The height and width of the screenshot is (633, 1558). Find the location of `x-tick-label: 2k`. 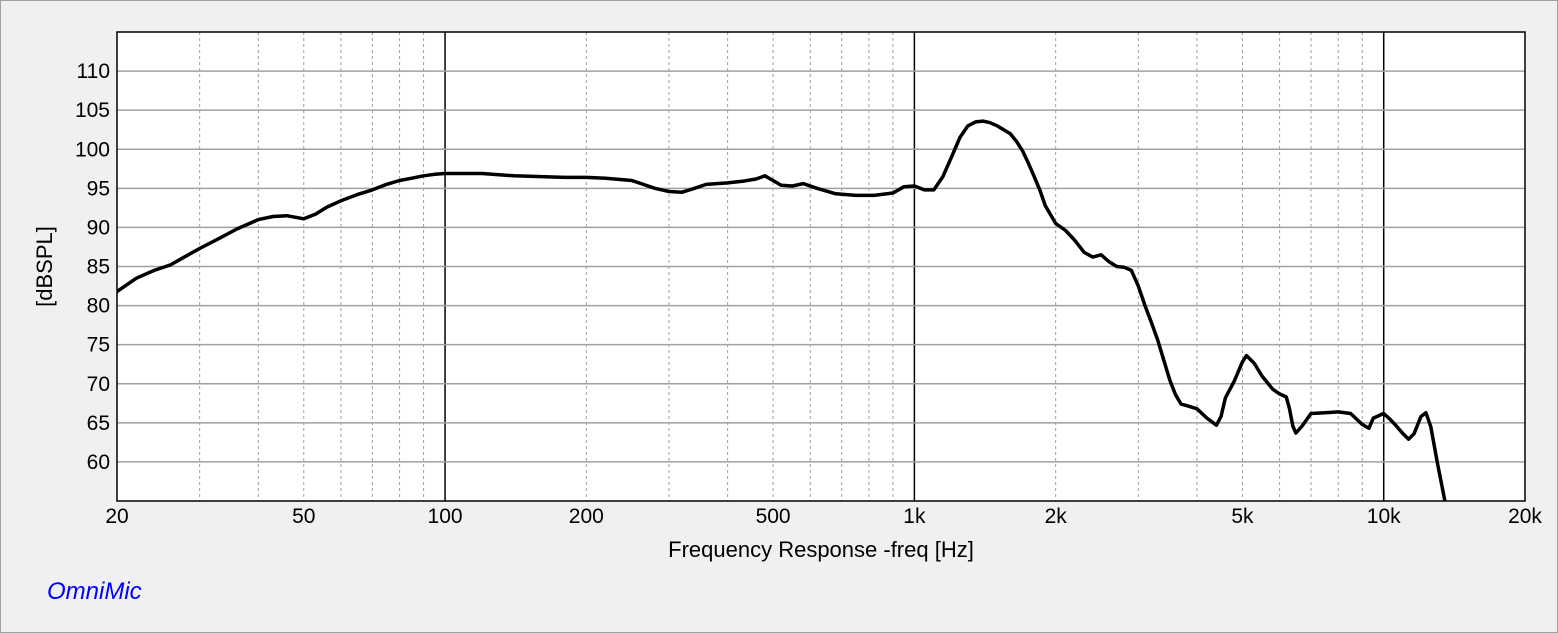

x-tick-label: 2k is located at coordinates (1056, 516).